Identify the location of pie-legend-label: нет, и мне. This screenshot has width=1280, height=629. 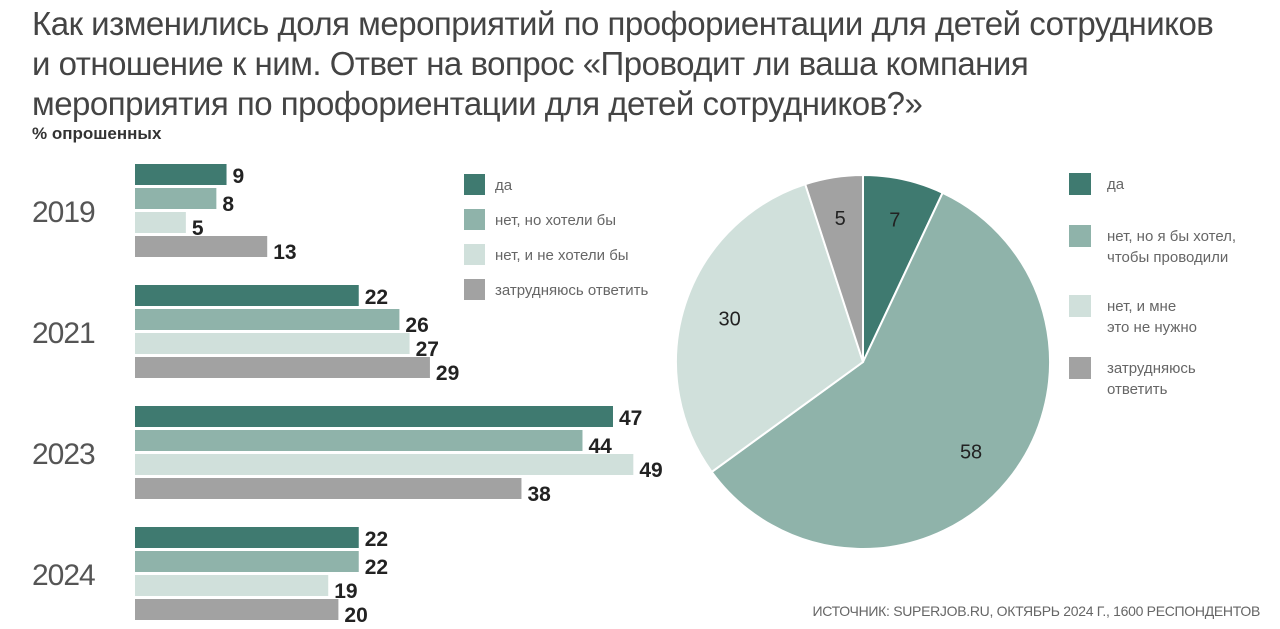
(1141, 306).